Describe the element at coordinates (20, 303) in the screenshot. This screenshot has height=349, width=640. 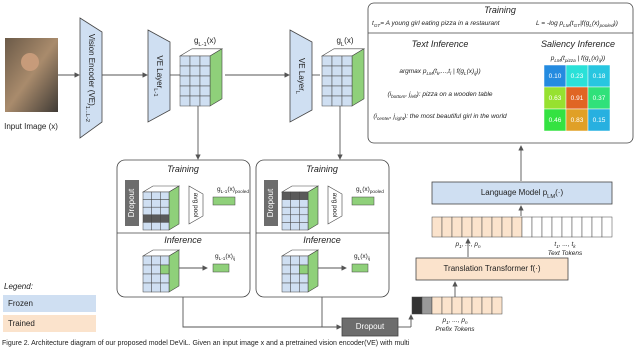
I see `label: Frozen` at that location.